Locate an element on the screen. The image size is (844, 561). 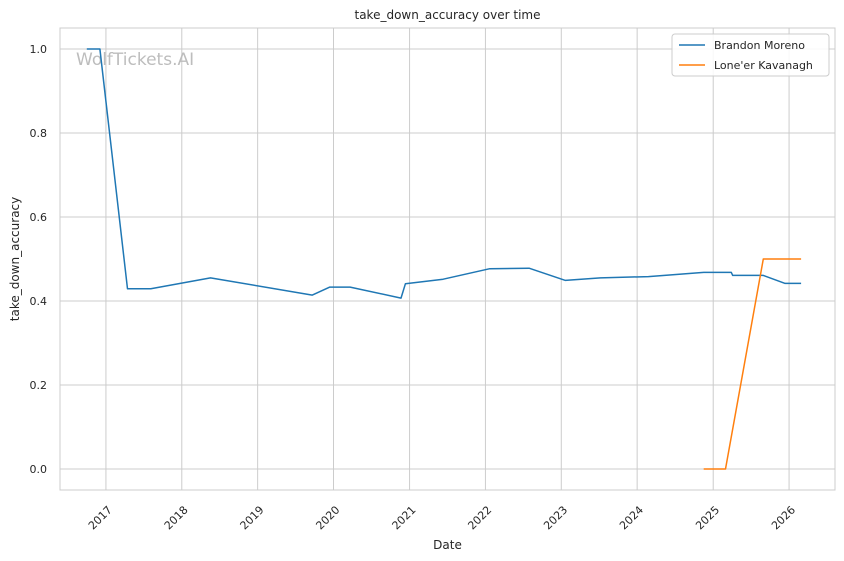
y-axis-label: take_down_accuracy is located at coordinates (15, 259).